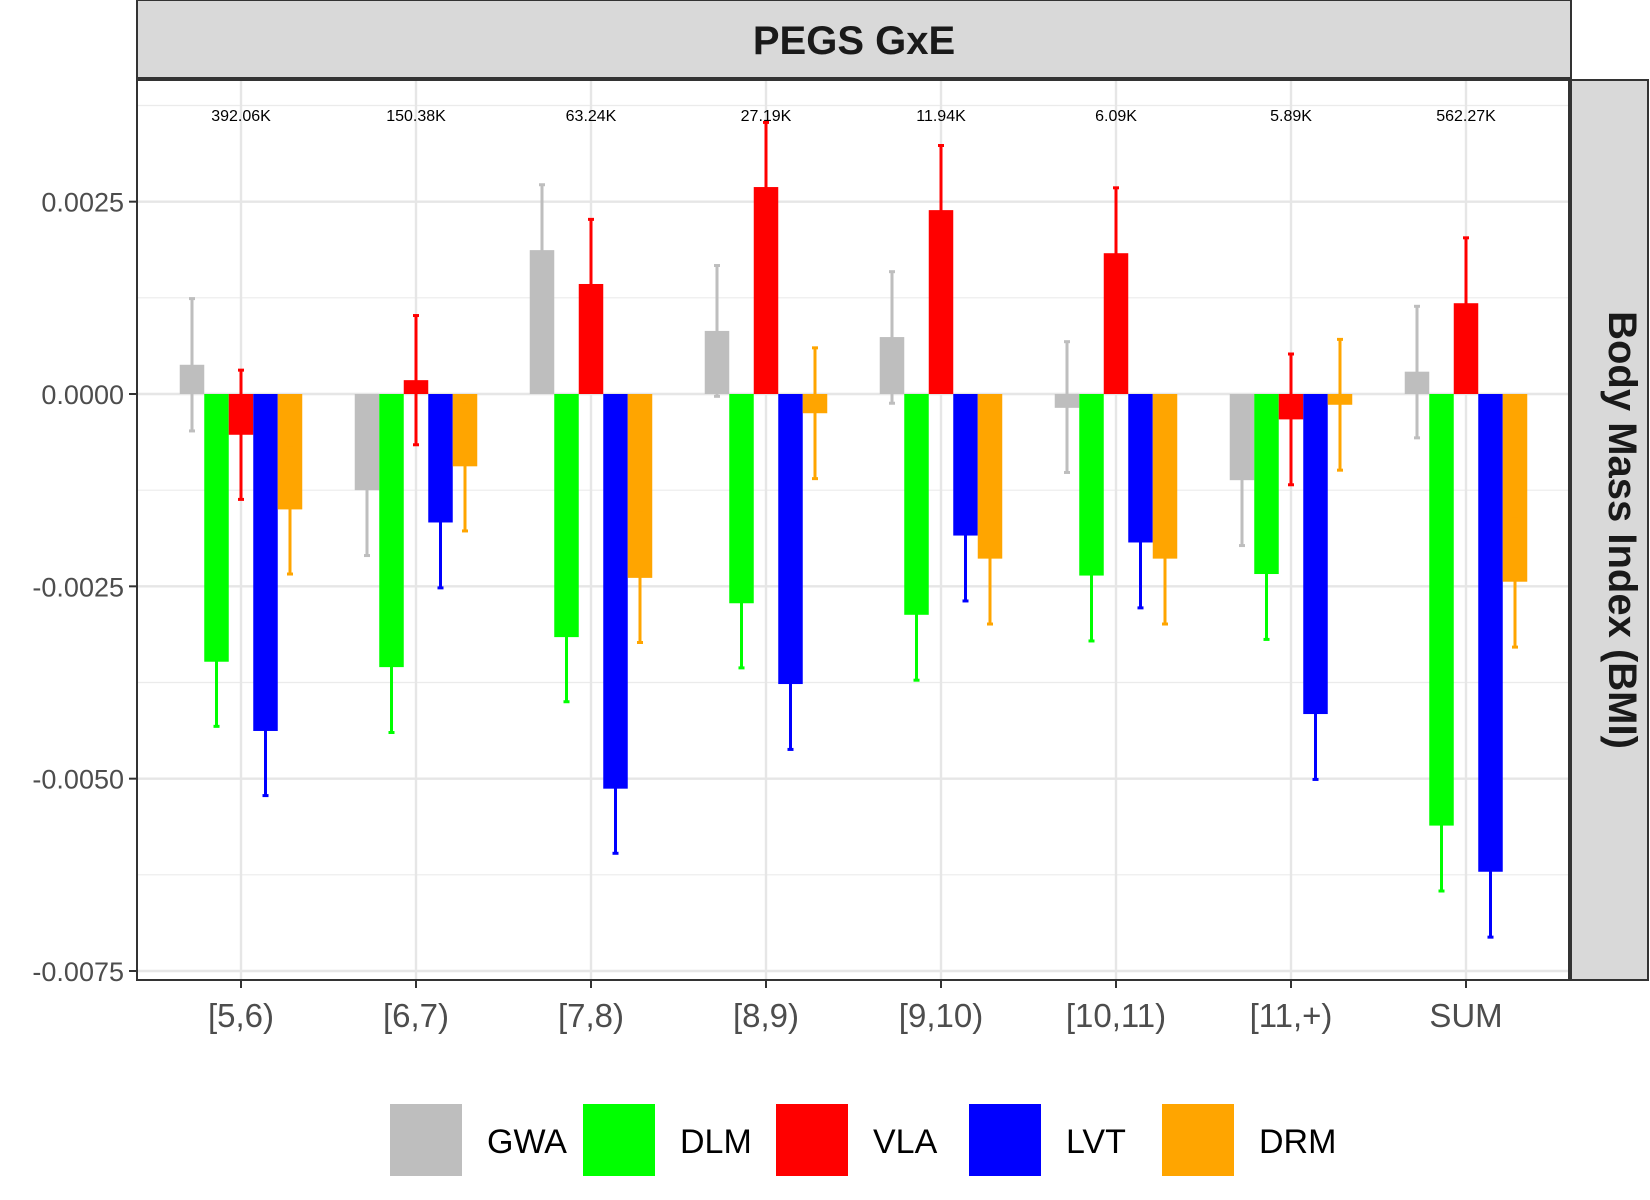 The height and width of the screenshot is (1200, 1650). Describe the element at coordinates (416, 116) in the screenshot. I see `count-label: 150.38K` at that location.